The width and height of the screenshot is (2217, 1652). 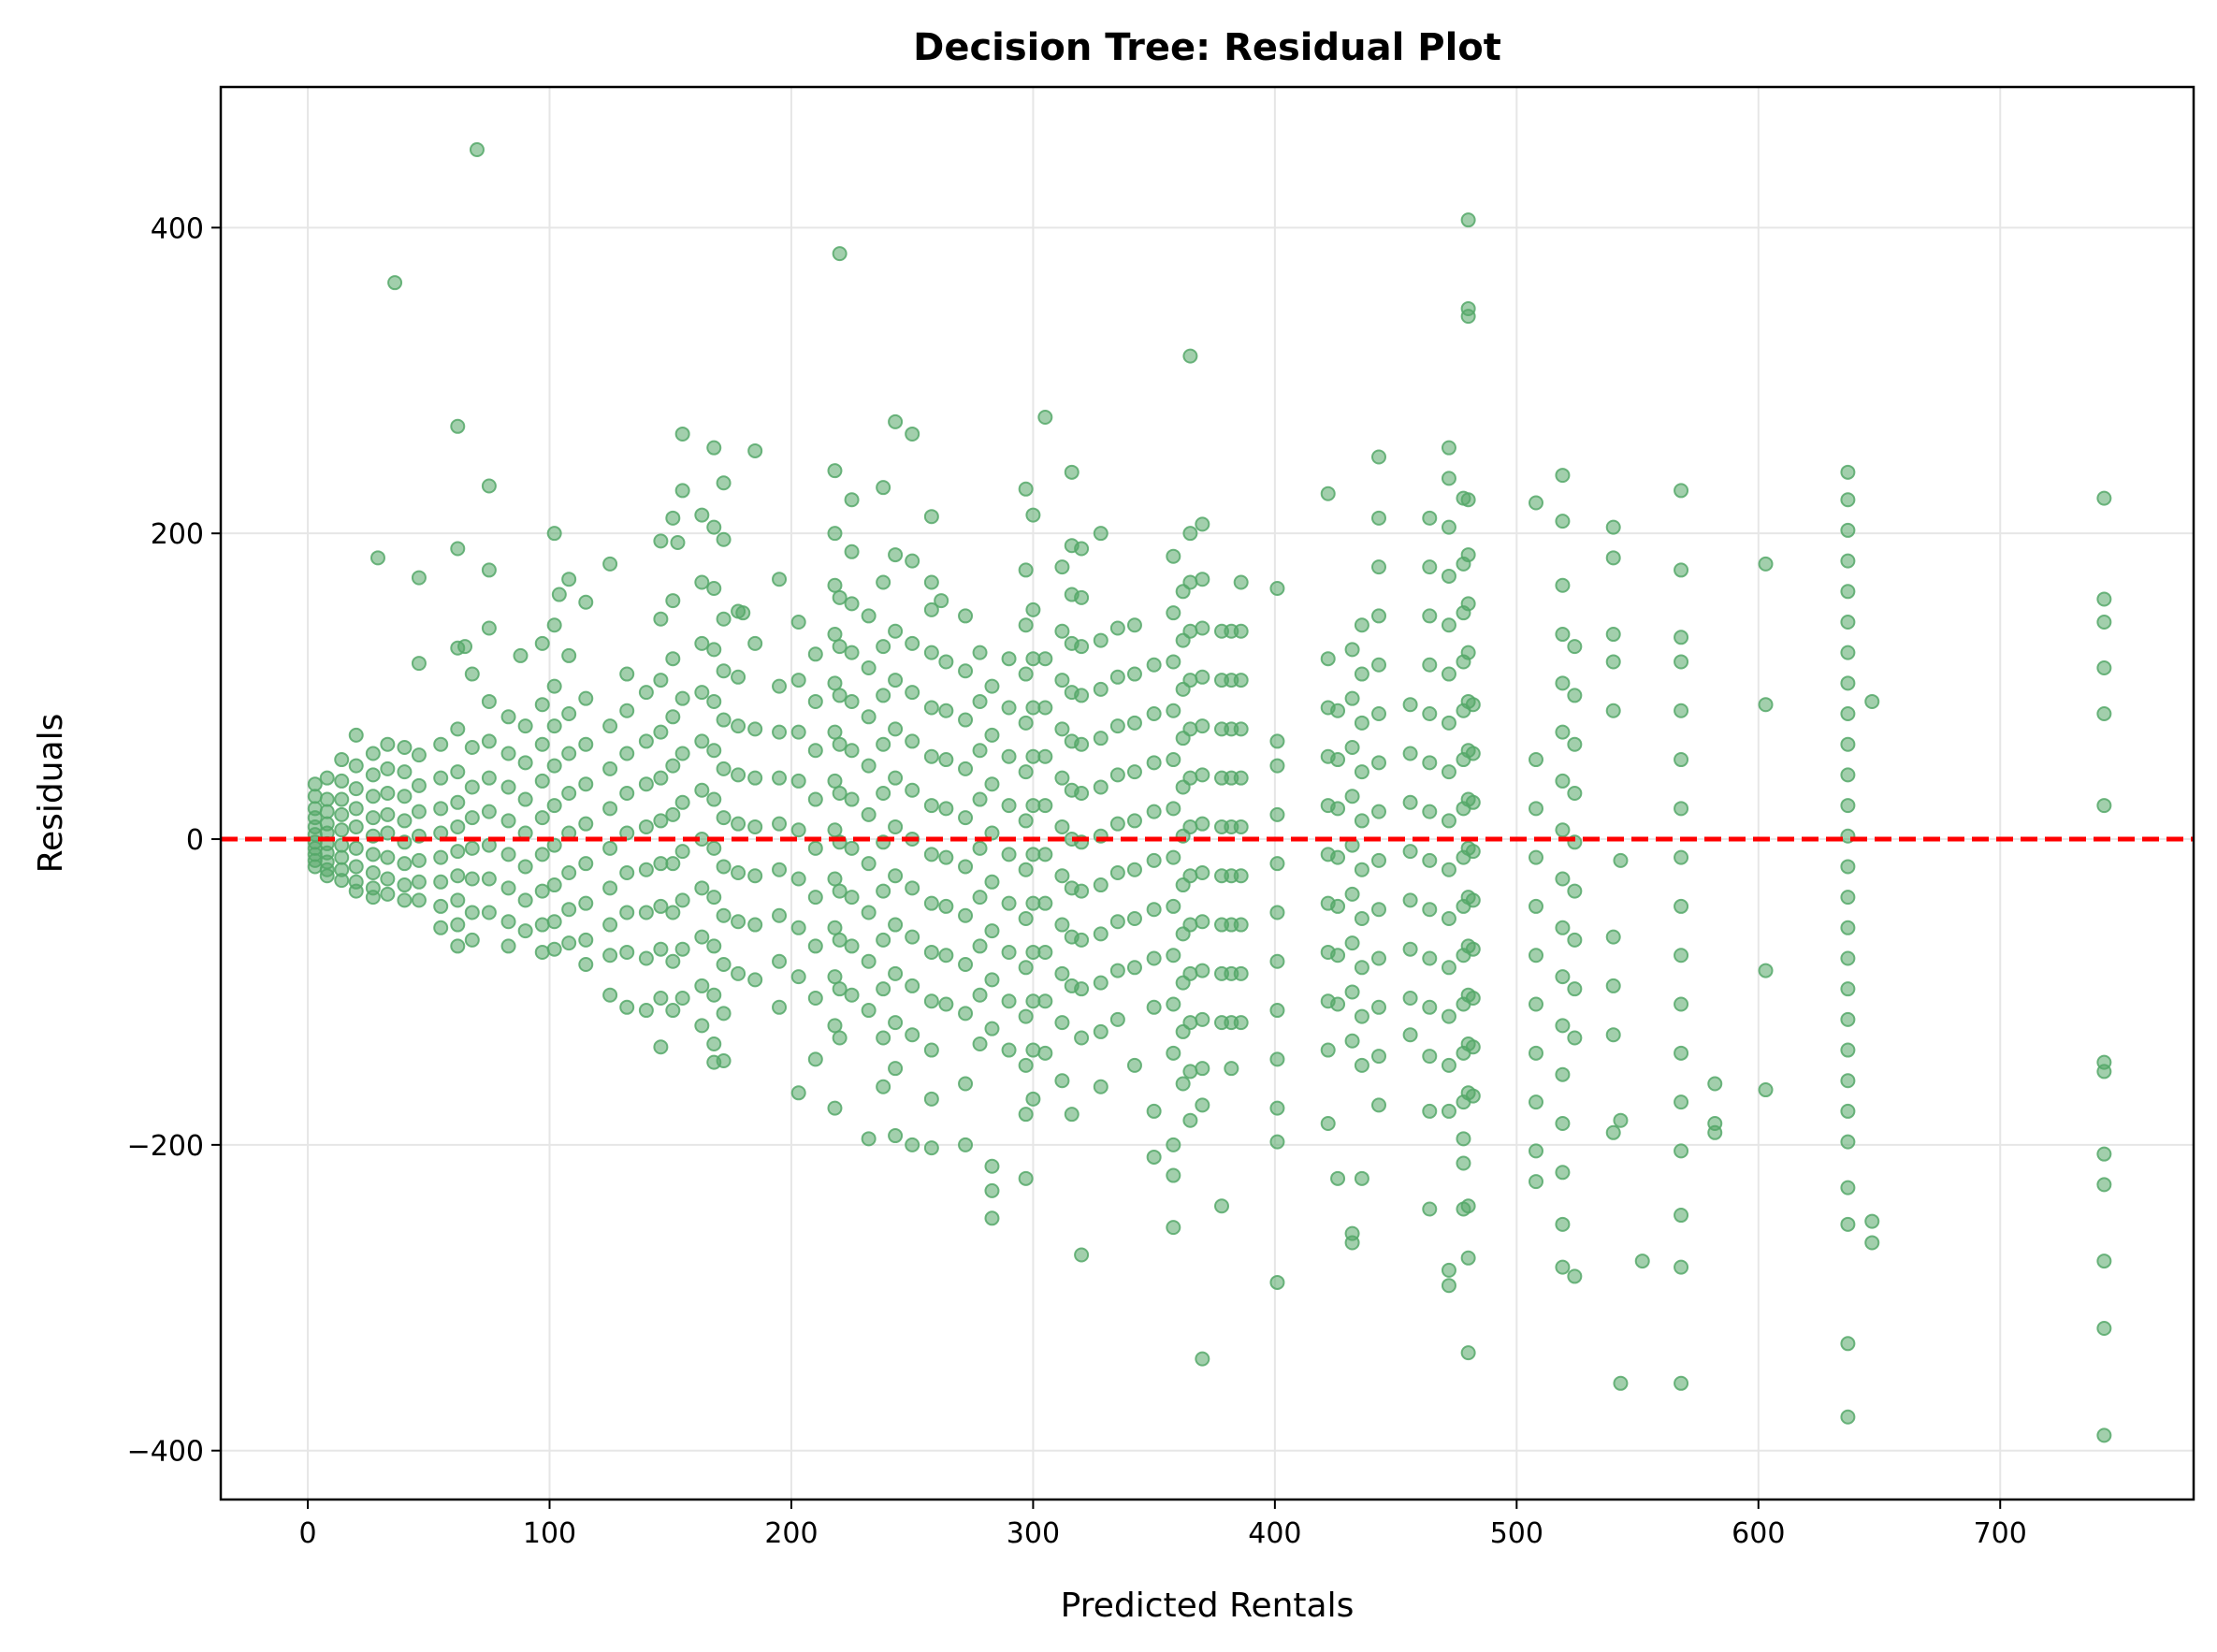 I want to click on chart-title: Decision Tree: Residual Plot, so click(x=1207, y=47).